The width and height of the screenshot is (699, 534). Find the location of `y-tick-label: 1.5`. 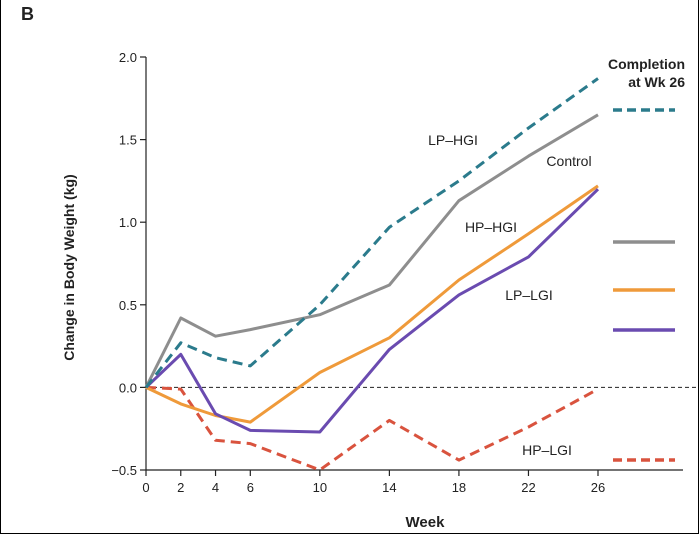

y-tick-label: 1.5 is located at coordinates (128, 140).